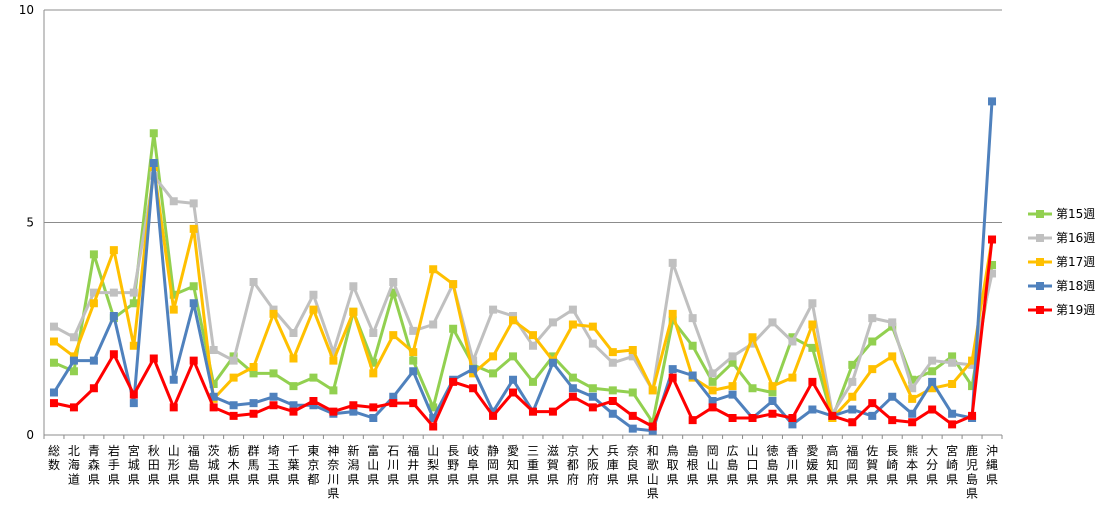 The width and height of the screenshot is (1110, 527). What do you see at coordinates (872, 465) in the screenshot?
I see `x-tick-label-41: 佐賀県` at bounding box center [872, 465].